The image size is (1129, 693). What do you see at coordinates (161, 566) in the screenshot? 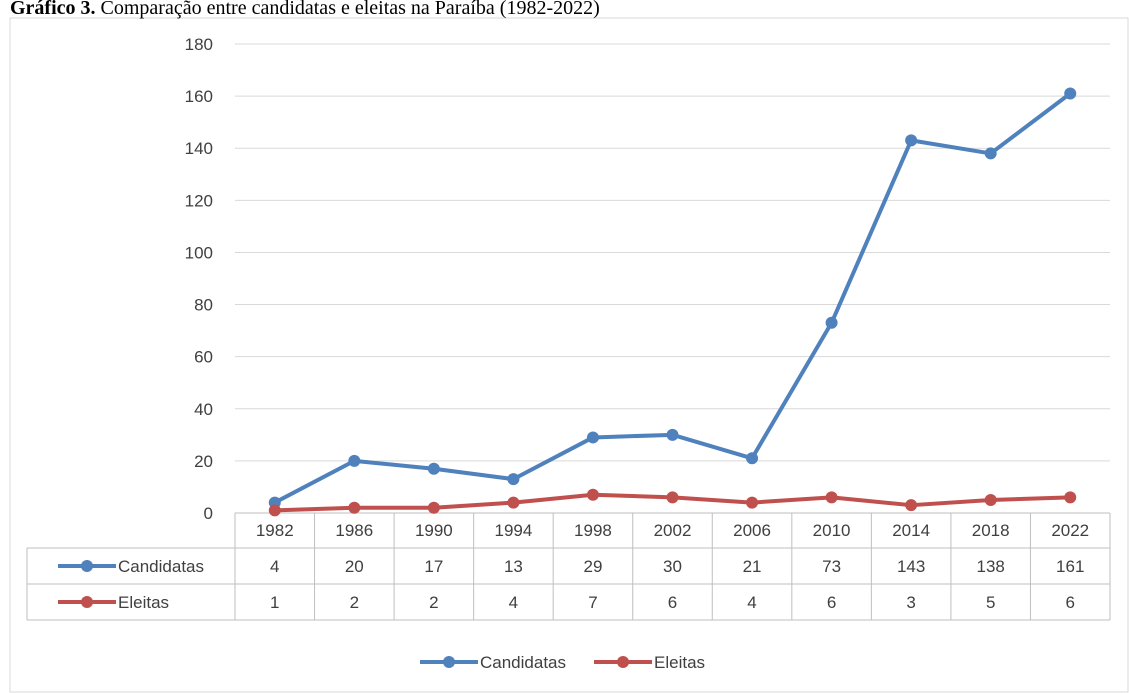
I see `table-row-label: Candidatas` at bounding box center [161, 566].